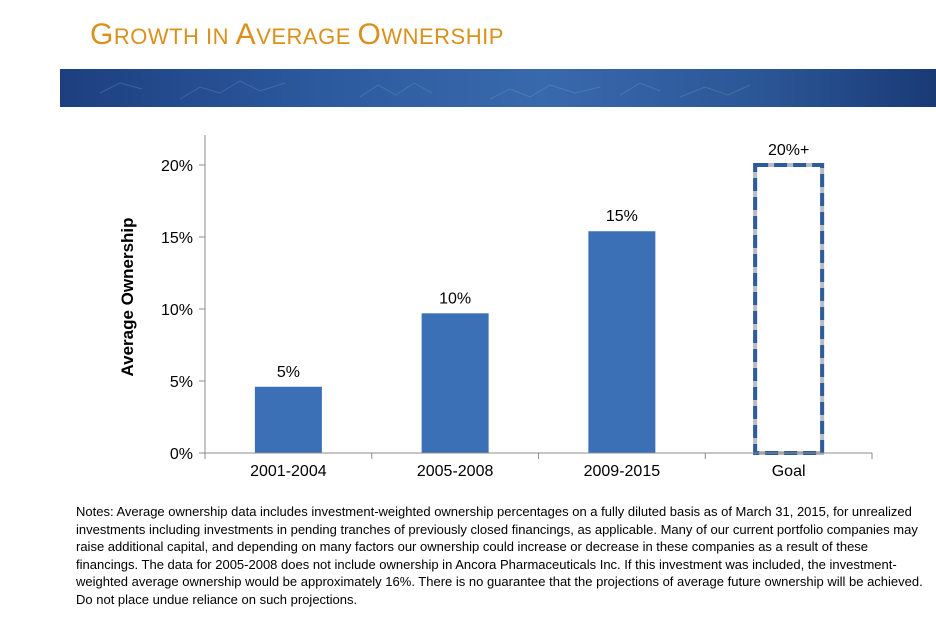  Describe the element at coordinates (622, 216) in the screenshot. I see `data-label: 15%` at that location.